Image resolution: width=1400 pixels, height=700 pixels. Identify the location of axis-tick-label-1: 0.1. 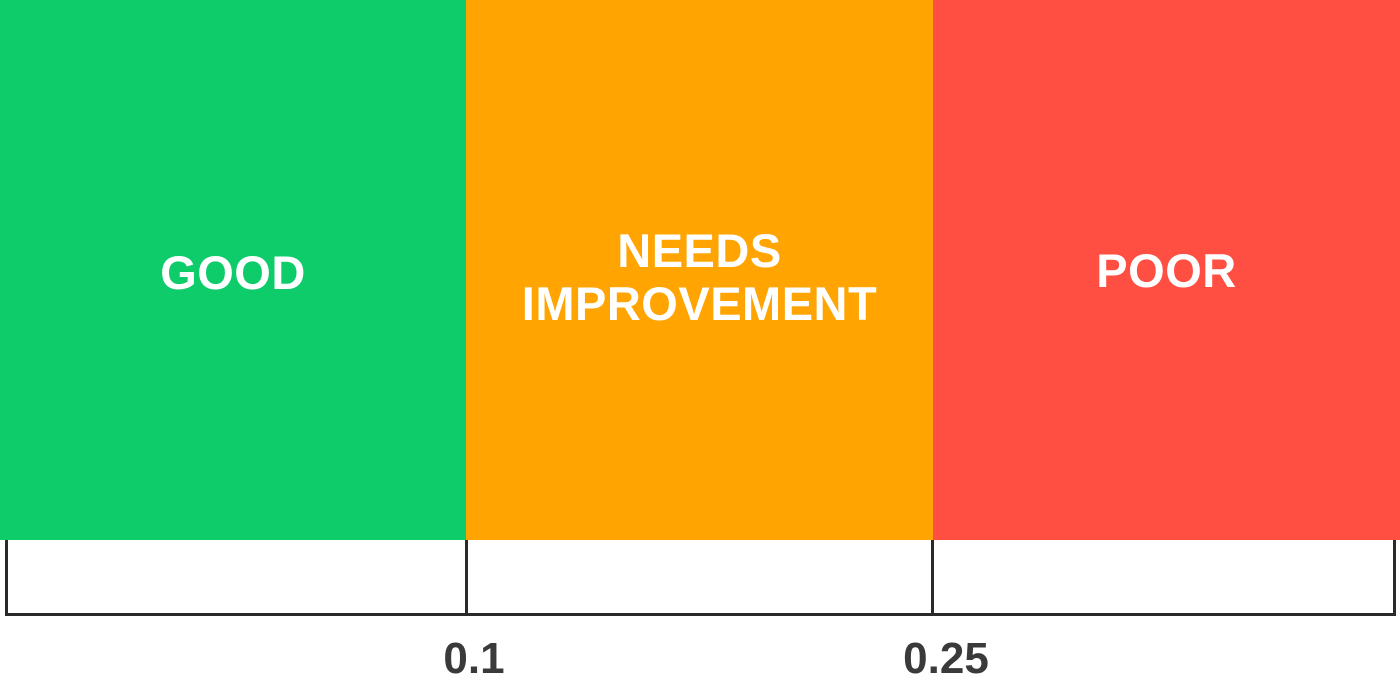
(474, 658).